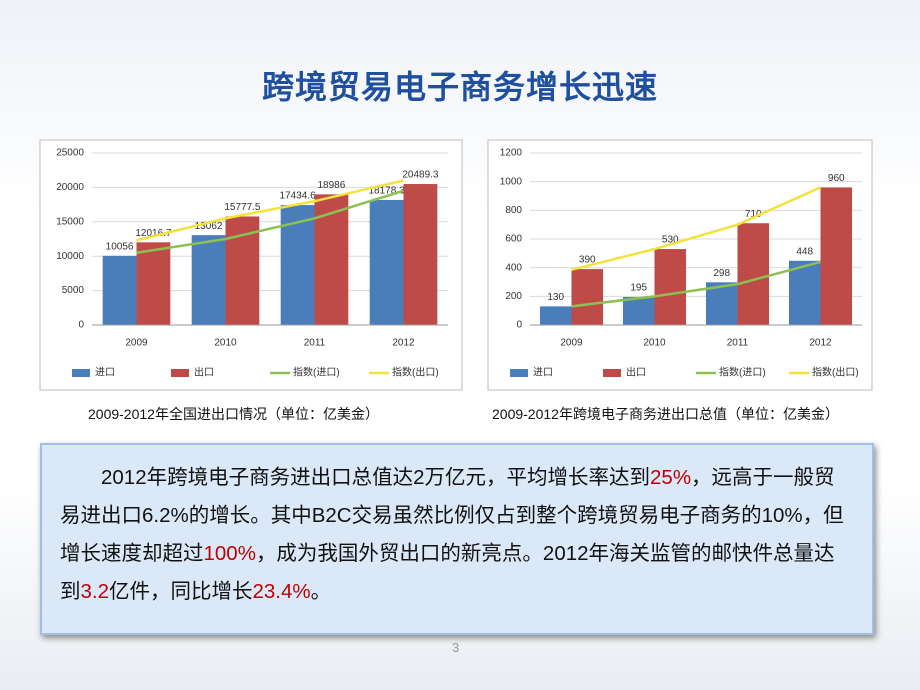 The width and height of the screenshot is (920, 690). What do you see at coordinates (321, 591) in the screenshot?
I see `text-run: 。` at bounding box center [321, 591].